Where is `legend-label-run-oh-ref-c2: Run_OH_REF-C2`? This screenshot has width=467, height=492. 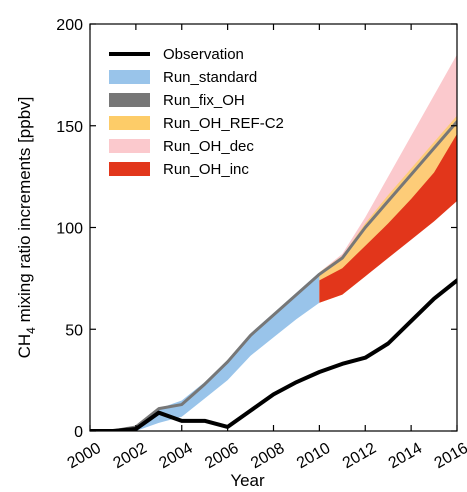
legend-label-run-oh-ref-c2: Run_OH_REF-C2 is located at coordinates (223, 123).